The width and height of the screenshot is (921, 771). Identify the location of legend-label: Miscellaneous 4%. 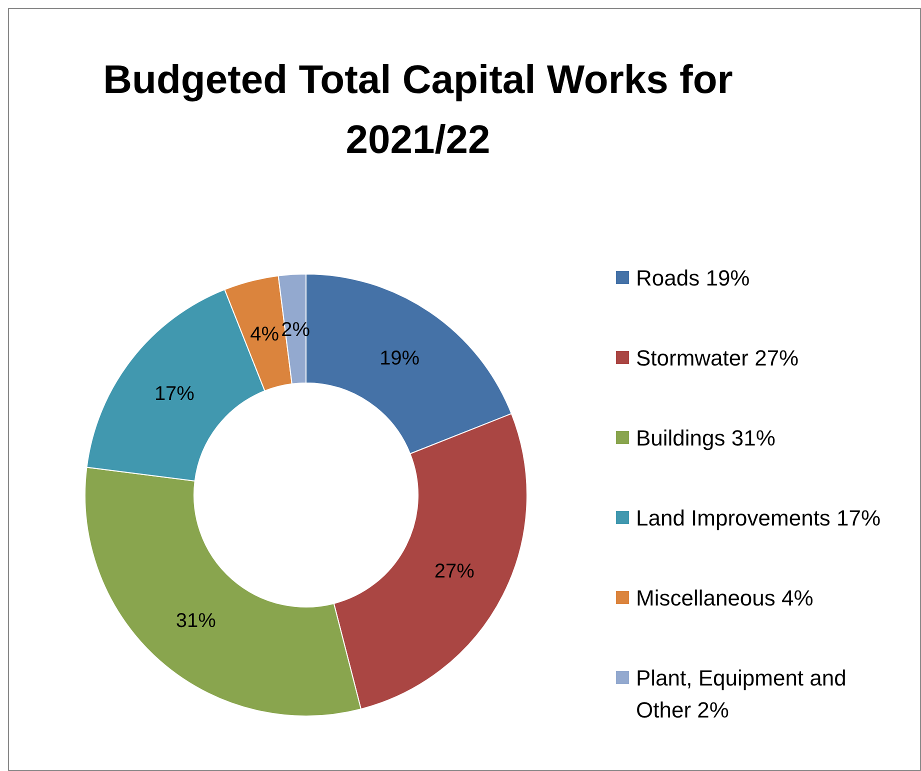
(725, 598).